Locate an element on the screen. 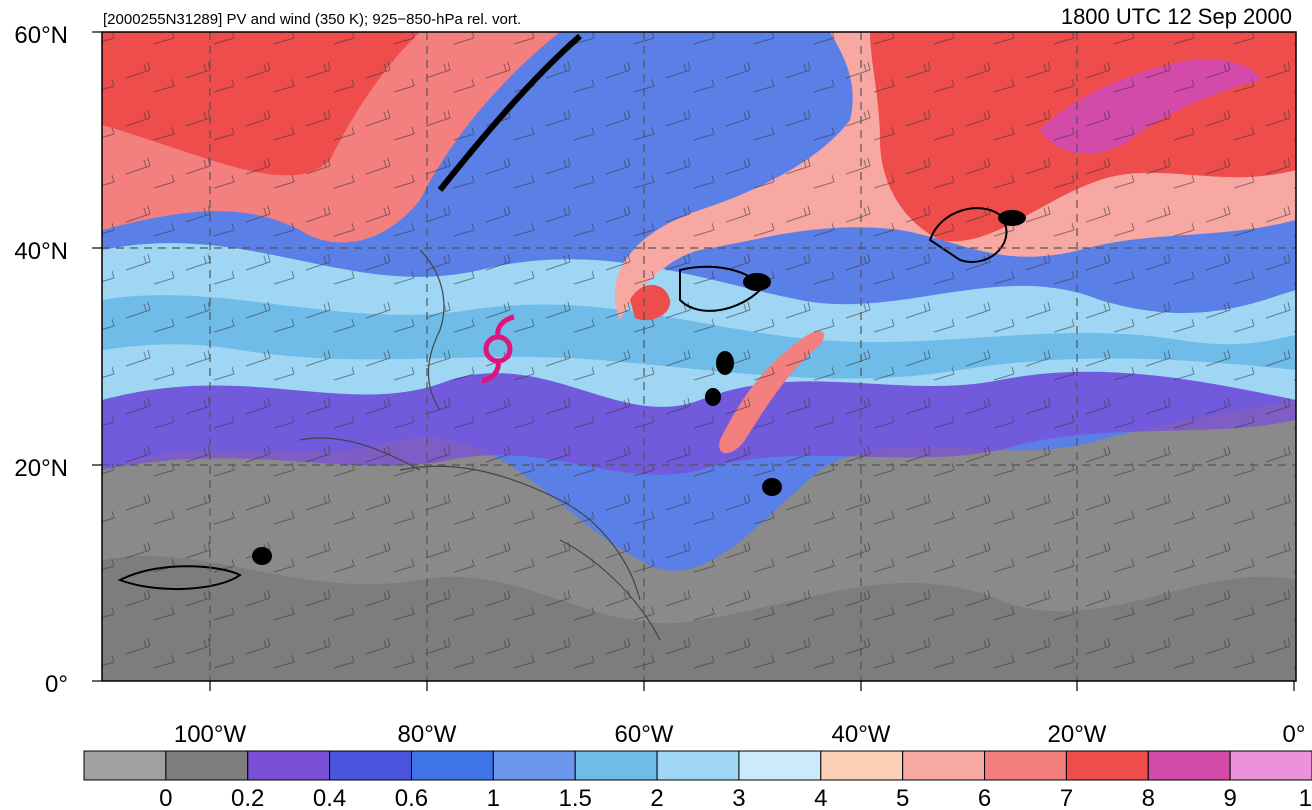 The width and height of the screenshot is (1312, 810). colorbar-label: 2 is located at coordinates (656, 797).